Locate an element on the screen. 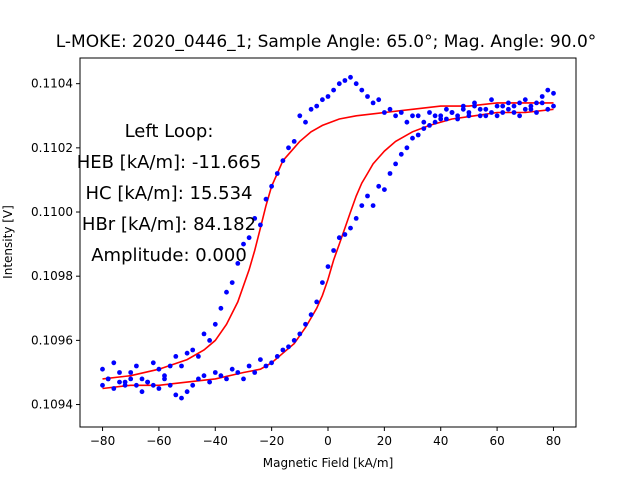 The height and width of the screenshot is (480, 640). y-tick-label: 0.1098 is located at coordinates (52, 276).